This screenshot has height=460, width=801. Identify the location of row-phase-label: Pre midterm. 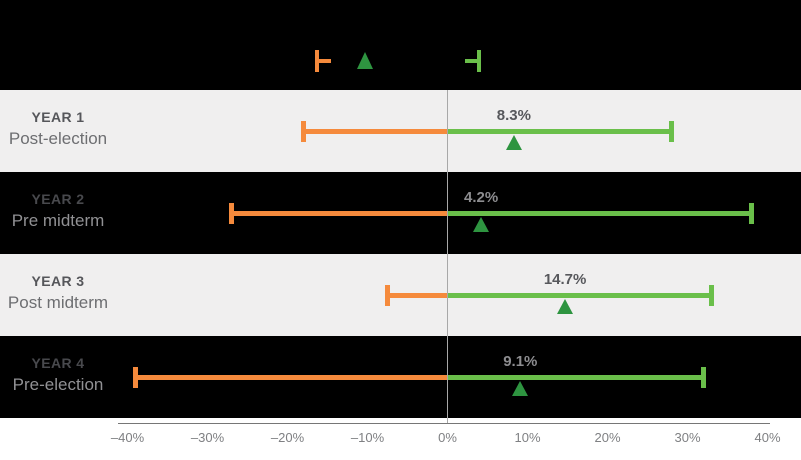
(58, 220).